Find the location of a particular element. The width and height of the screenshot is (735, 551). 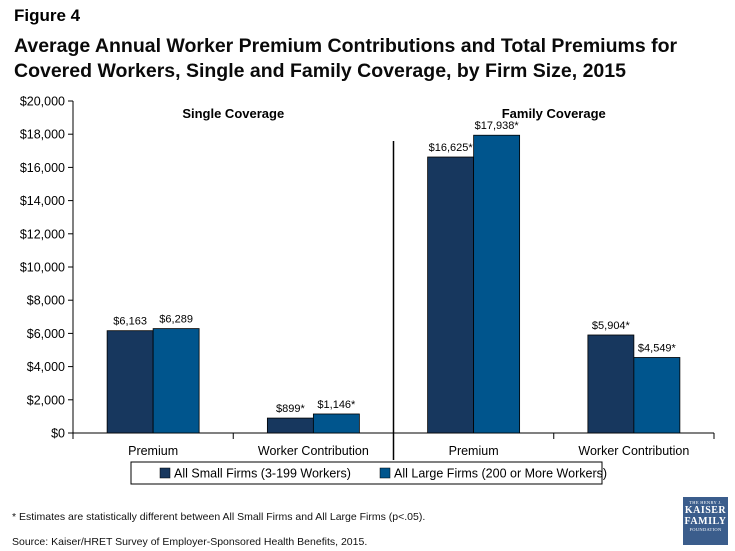

y-tick-label: $2,000 is located at coordinates (46, 400).